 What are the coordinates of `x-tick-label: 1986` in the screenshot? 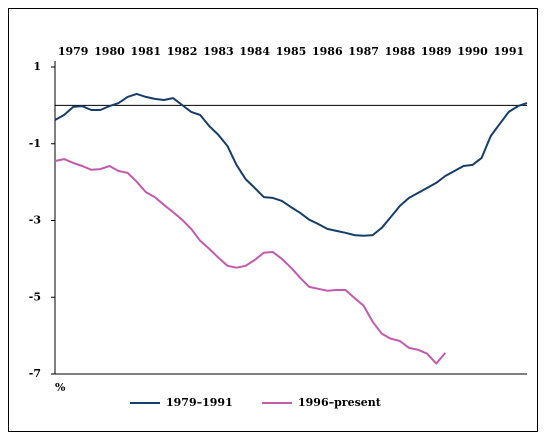 It's located at (327, 51).